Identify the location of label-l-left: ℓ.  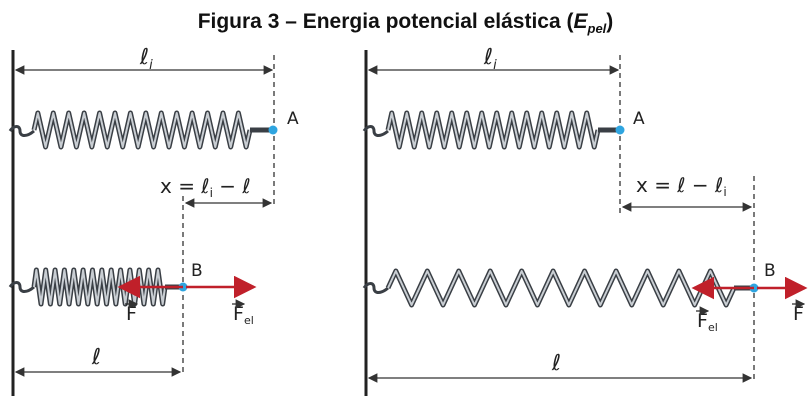
(96, 357).